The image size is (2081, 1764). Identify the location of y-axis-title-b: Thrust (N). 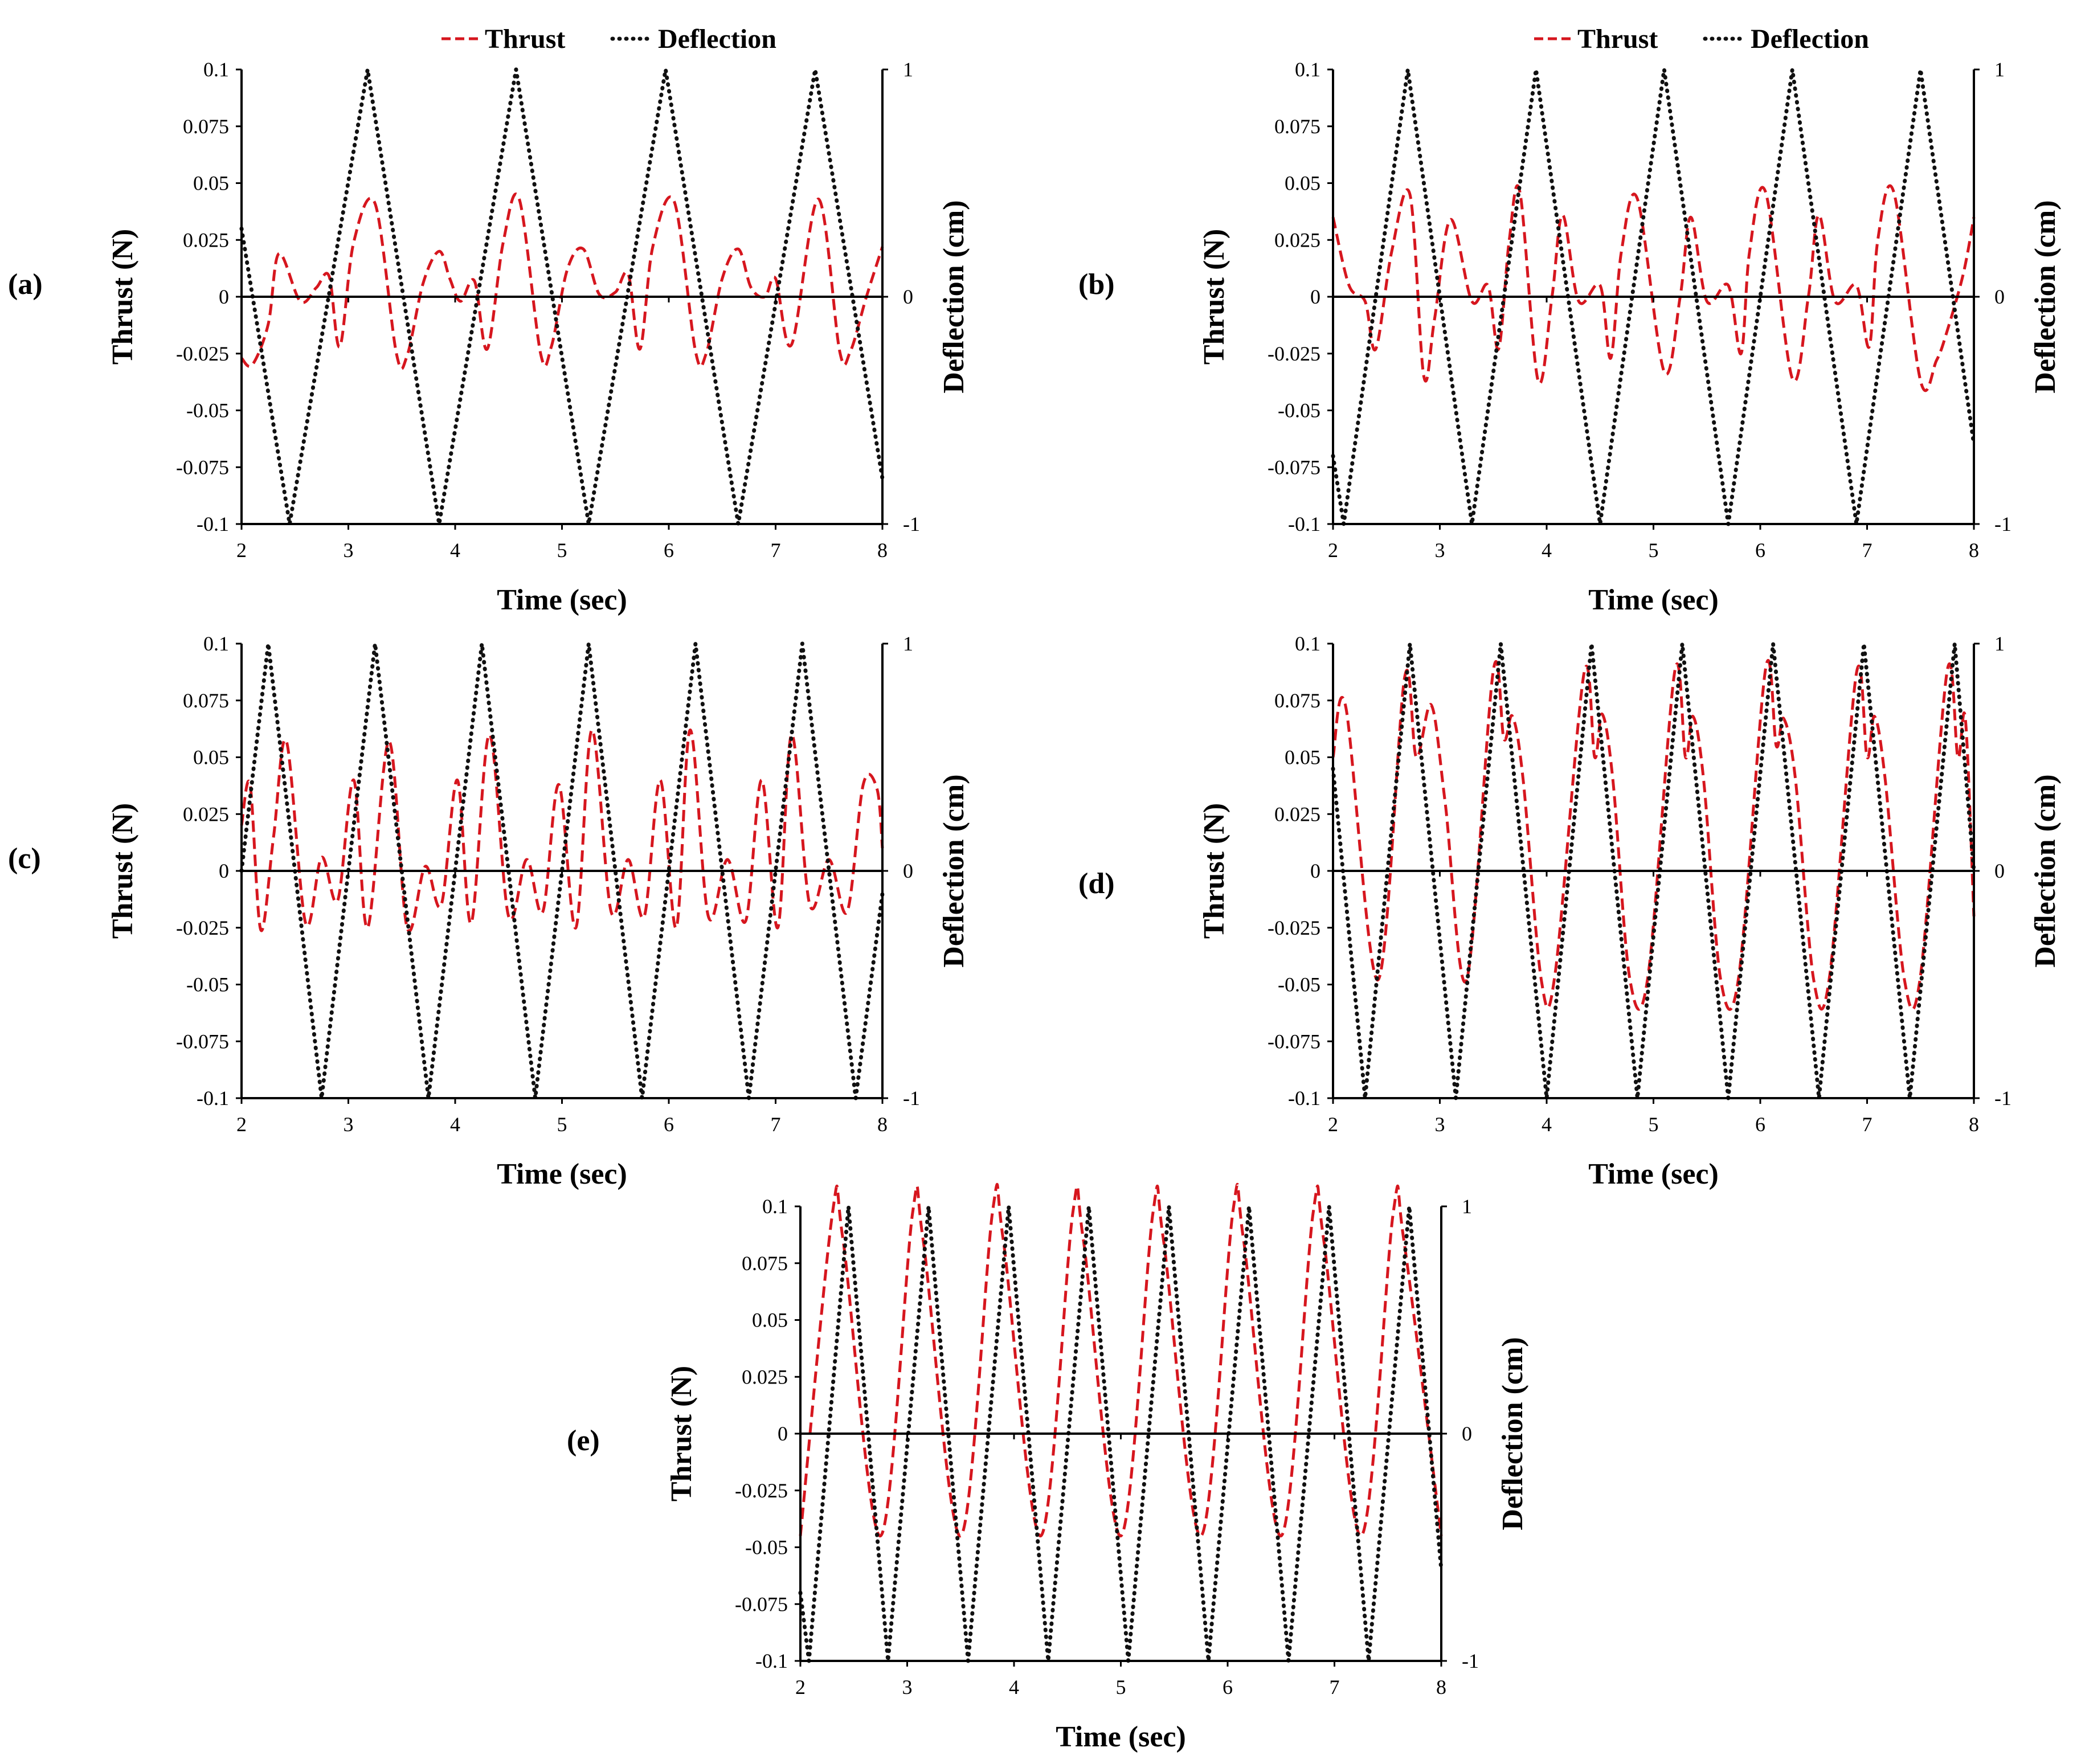
(1214, 297).